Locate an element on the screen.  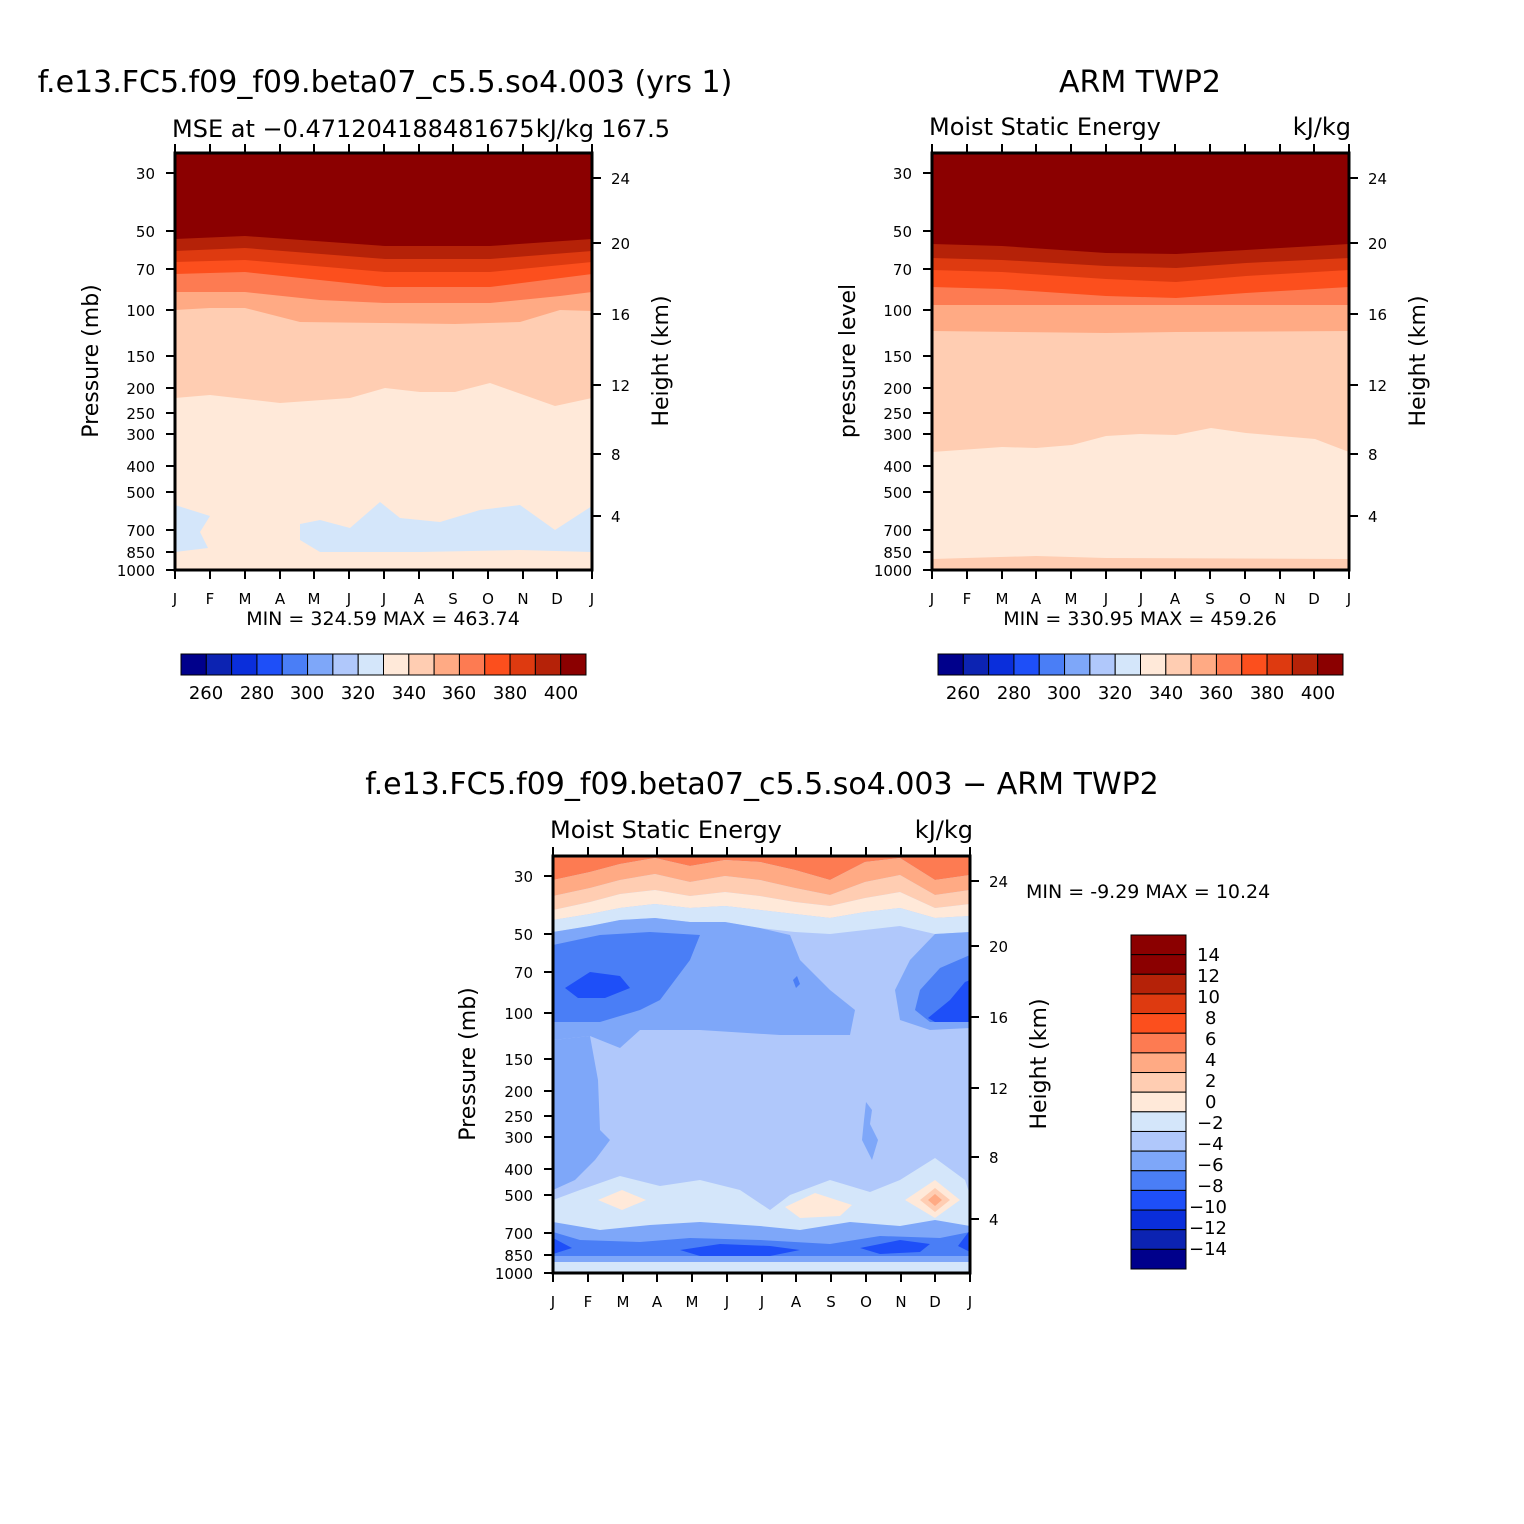
colorbar-label: 2 is located at coordinates (1210, 1081).